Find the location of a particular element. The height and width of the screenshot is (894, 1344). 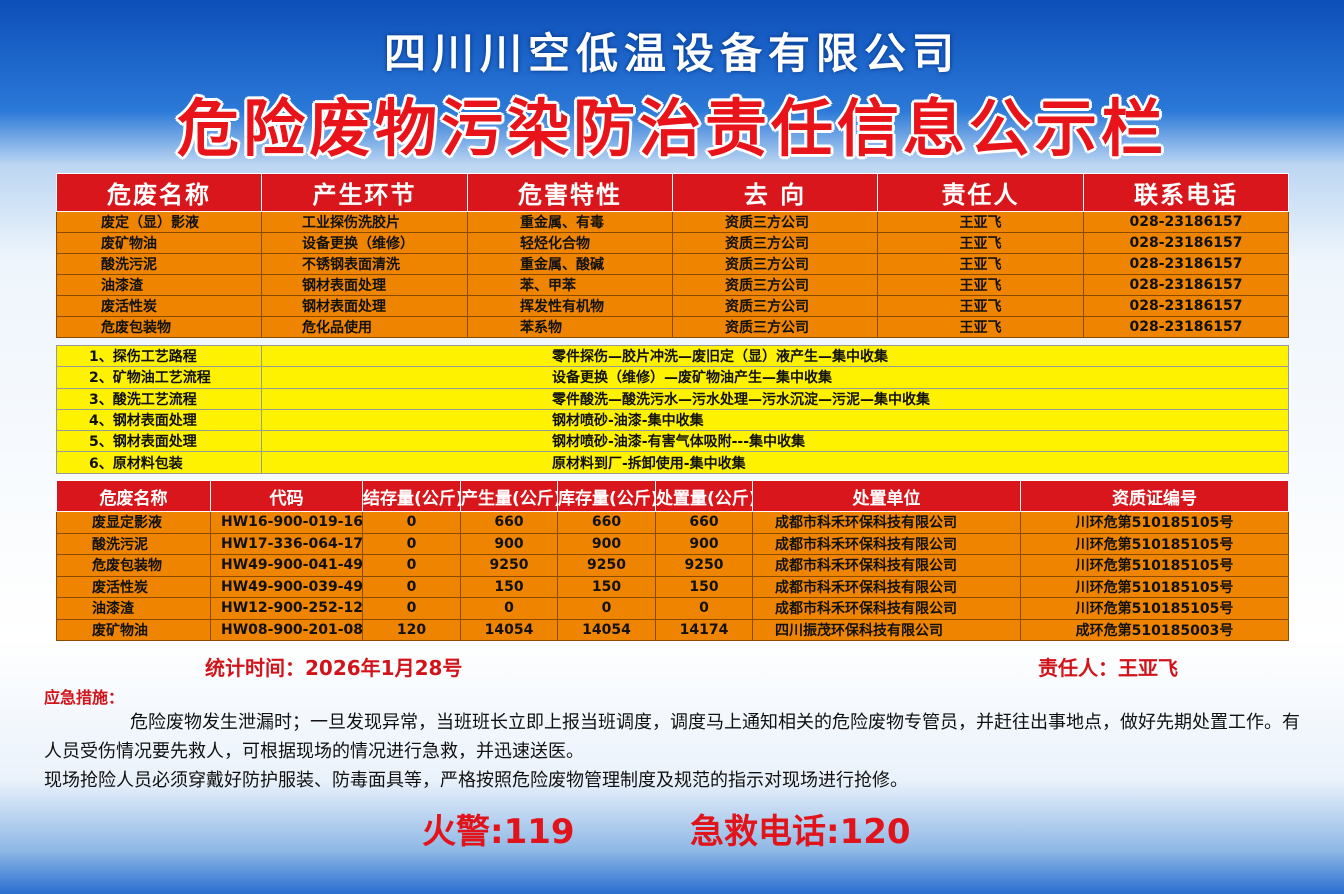

cell: 重金属、有毒 is located at coordinates (570, 222).